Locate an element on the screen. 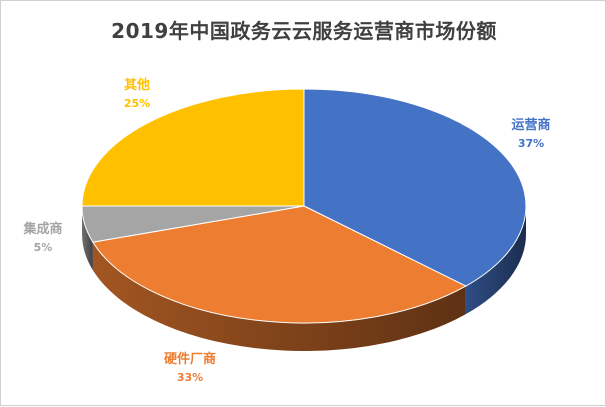 The image size is (606, 407). slice-label-1: 硬件厂商 is located at coordinates (190, 359).